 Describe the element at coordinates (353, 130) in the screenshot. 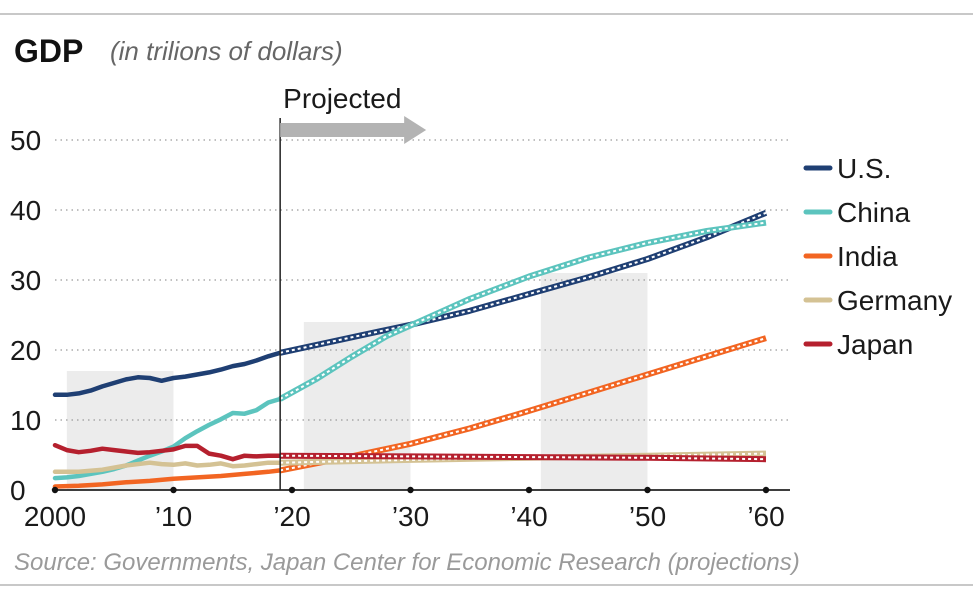

I see `projected-arrow-icon` at that location.